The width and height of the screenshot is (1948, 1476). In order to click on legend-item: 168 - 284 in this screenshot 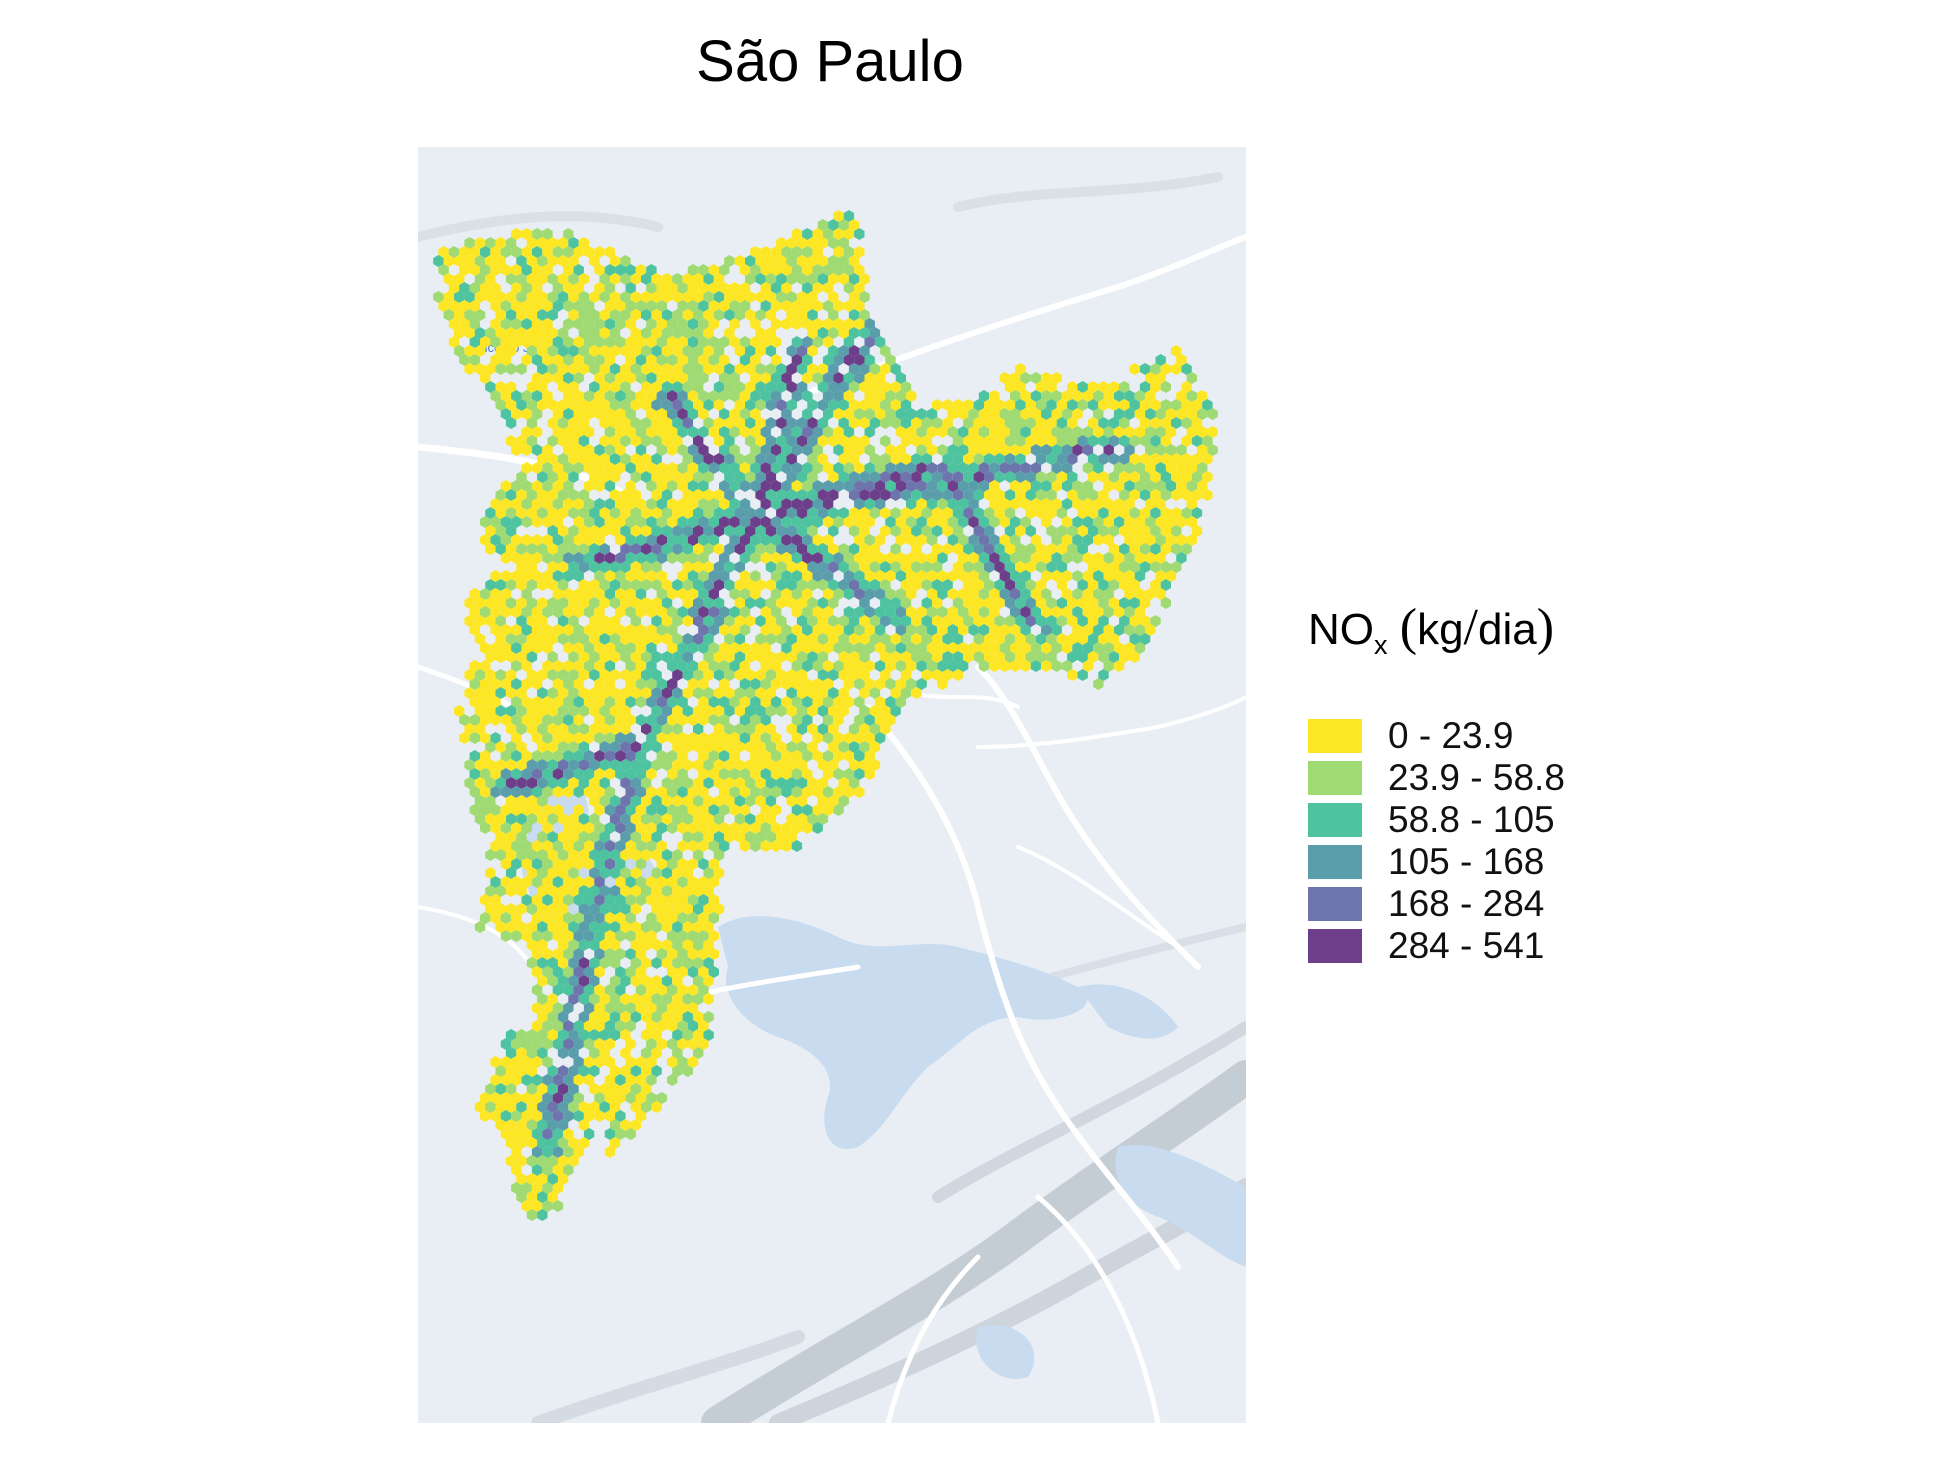, I will do `click(1458, 904)`.